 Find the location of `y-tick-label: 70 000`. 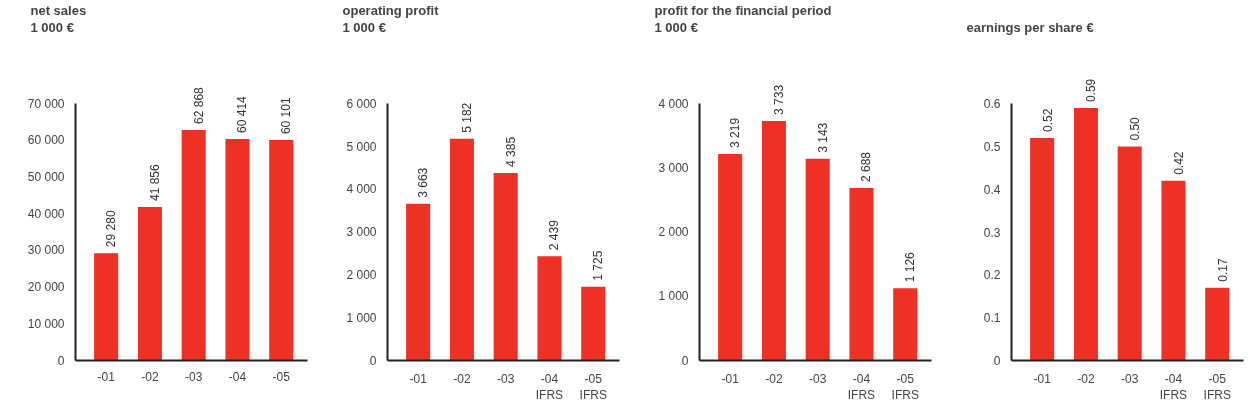

y-tick-label: 70 000 is located at coordinates (46, 103).